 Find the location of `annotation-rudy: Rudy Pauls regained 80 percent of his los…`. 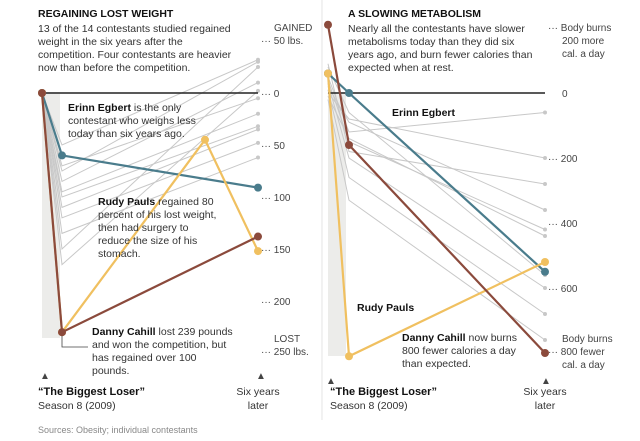

annotation-rudy: Rudy Pauls regained 80 percent of his los… is located at coordinates (157, 228).